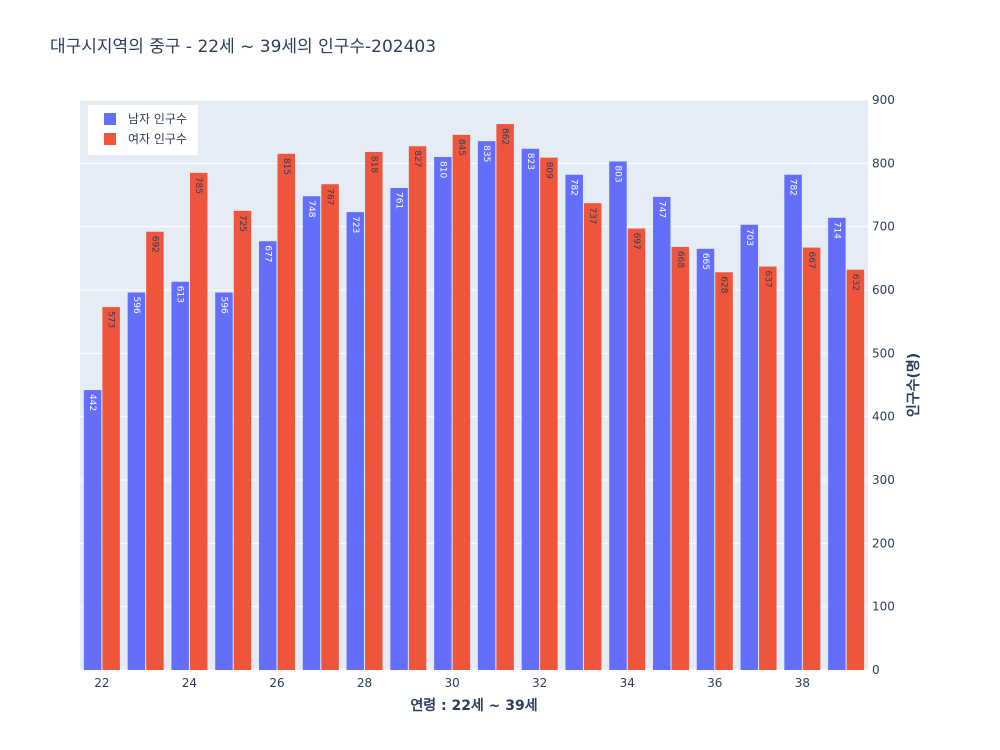 The image size is (1000, 750). I want to click on y-tick-label: 300, so click(883, 480).